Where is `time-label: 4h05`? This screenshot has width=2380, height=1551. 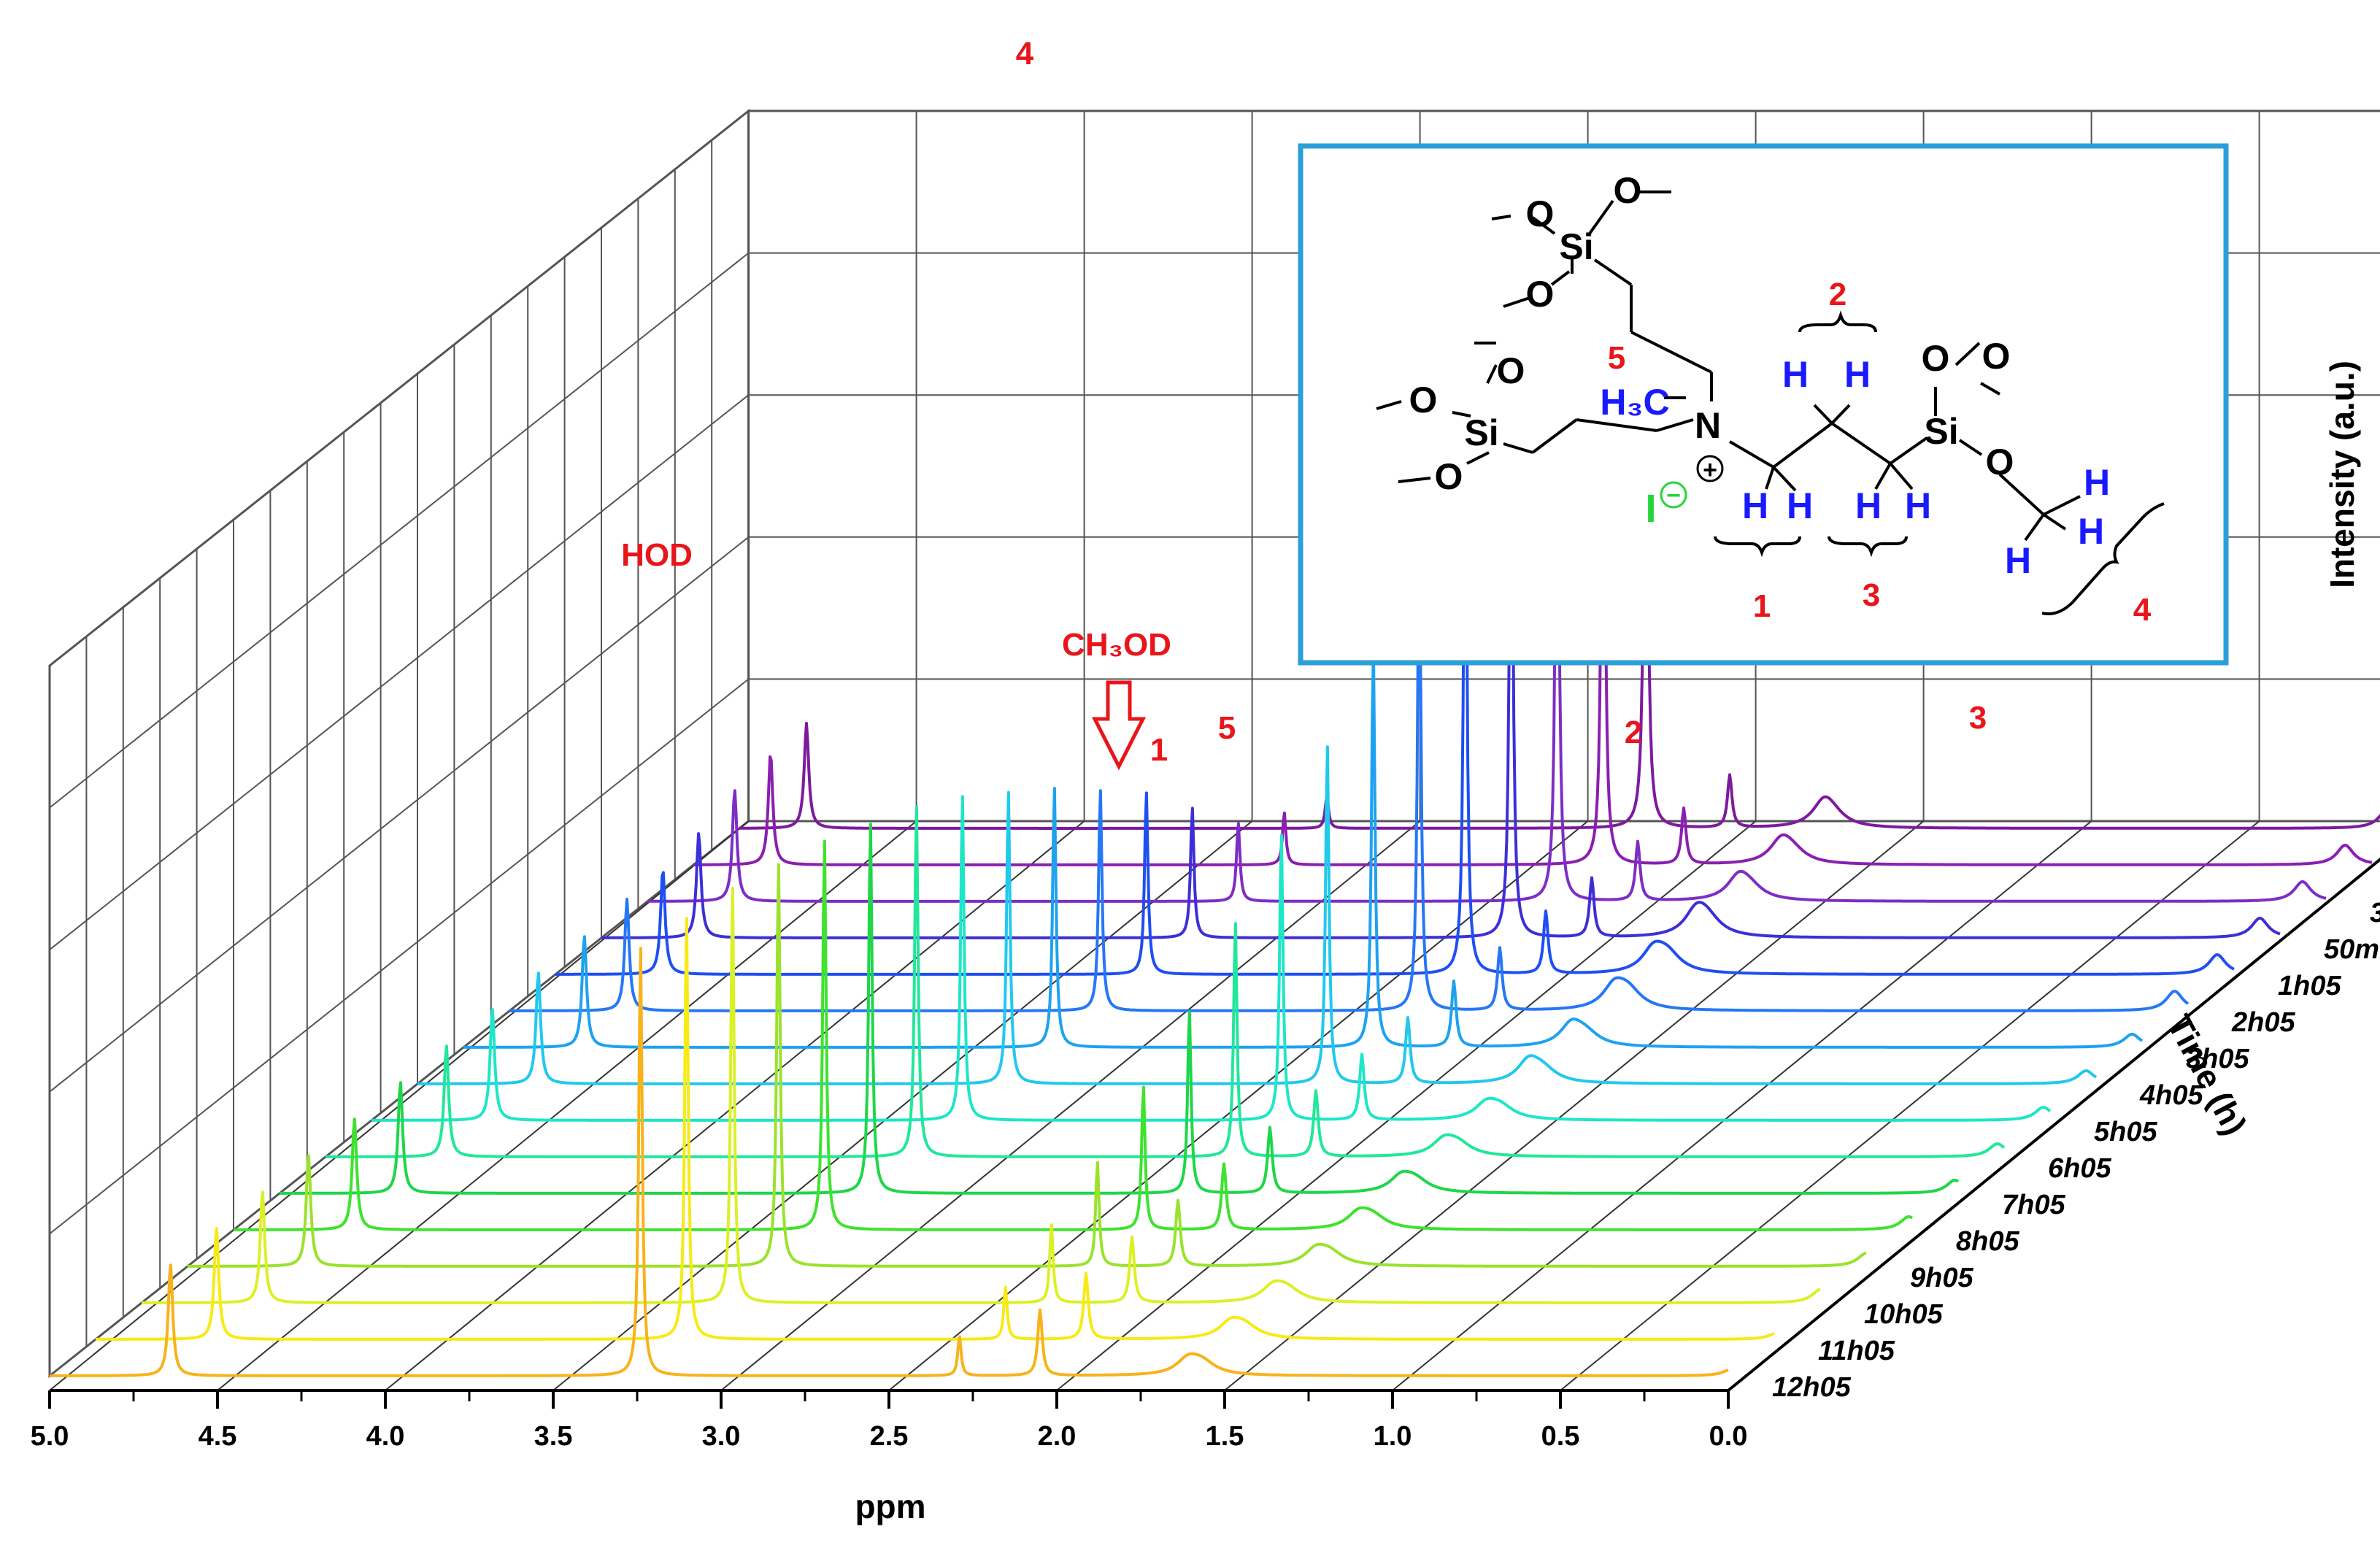
time-label: 4h05 is located at coordinates (2171, 1095).